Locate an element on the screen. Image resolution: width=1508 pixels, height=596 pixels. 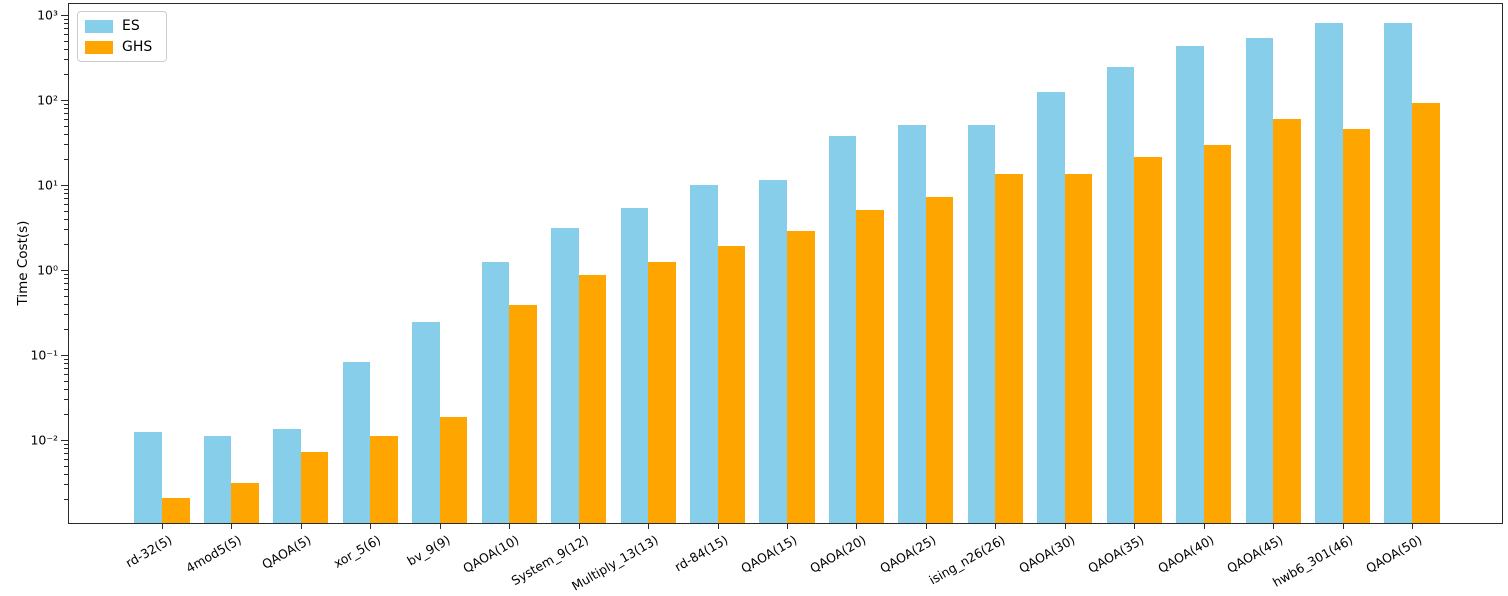
es-swatch is located at coordinates (99, 26).